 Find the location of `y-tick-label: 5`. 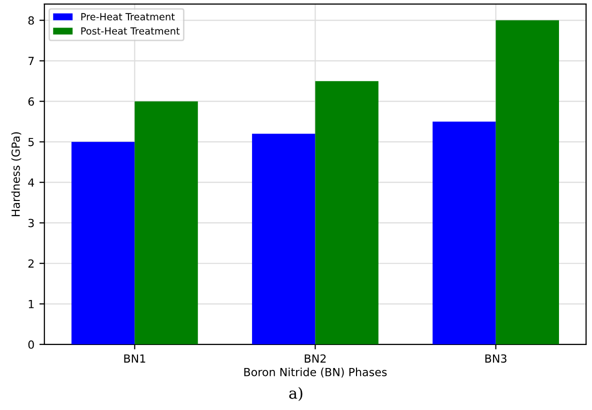

y-tick-label: 5 is located at coordinates (31, 142).